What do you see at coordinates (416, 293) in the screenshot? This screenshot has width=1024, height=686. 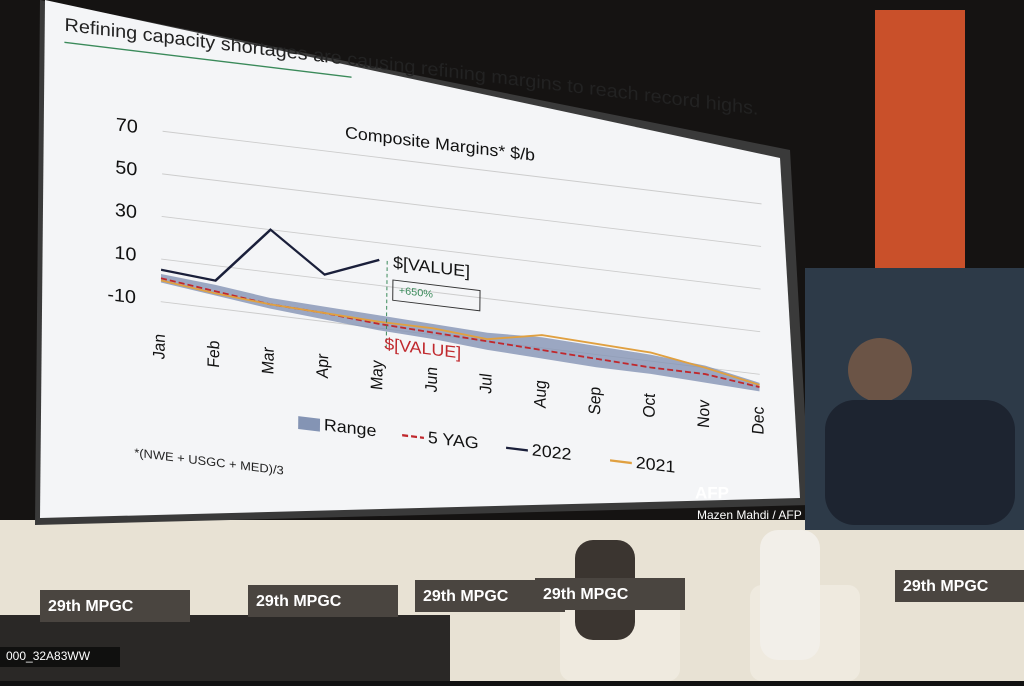 I see `annotation: +650%` at bounding box center [416, 293].